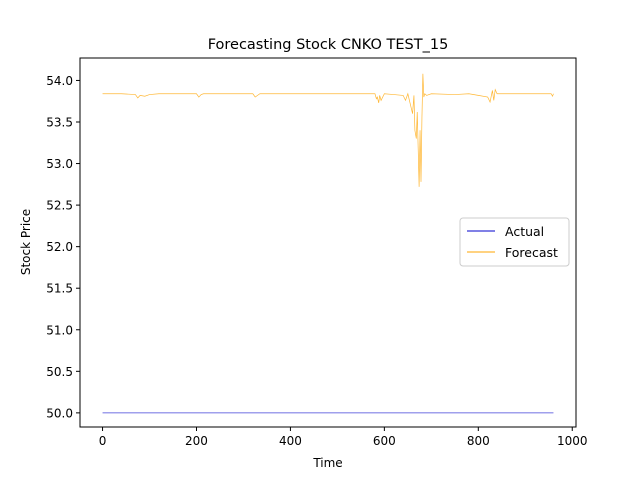 The image size is (640, 480). Describe the element at coordinates (59, 206) in the screenshot. I see `y-tick-label: 52.5` at that location.